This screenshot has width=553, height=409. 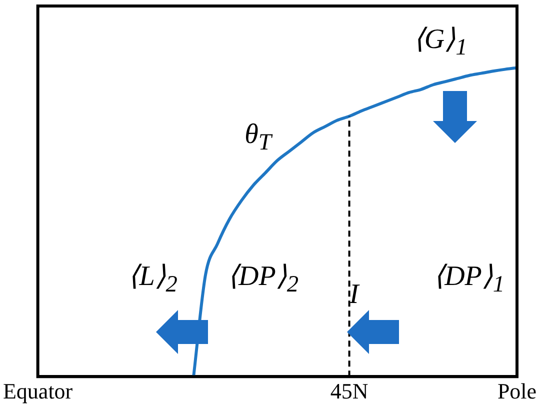 What do you see at coordinates (153, 279) in the screenshot?
I see `annotation: ⟨L⟩$_{2}$` at bounding box center [153, 279].